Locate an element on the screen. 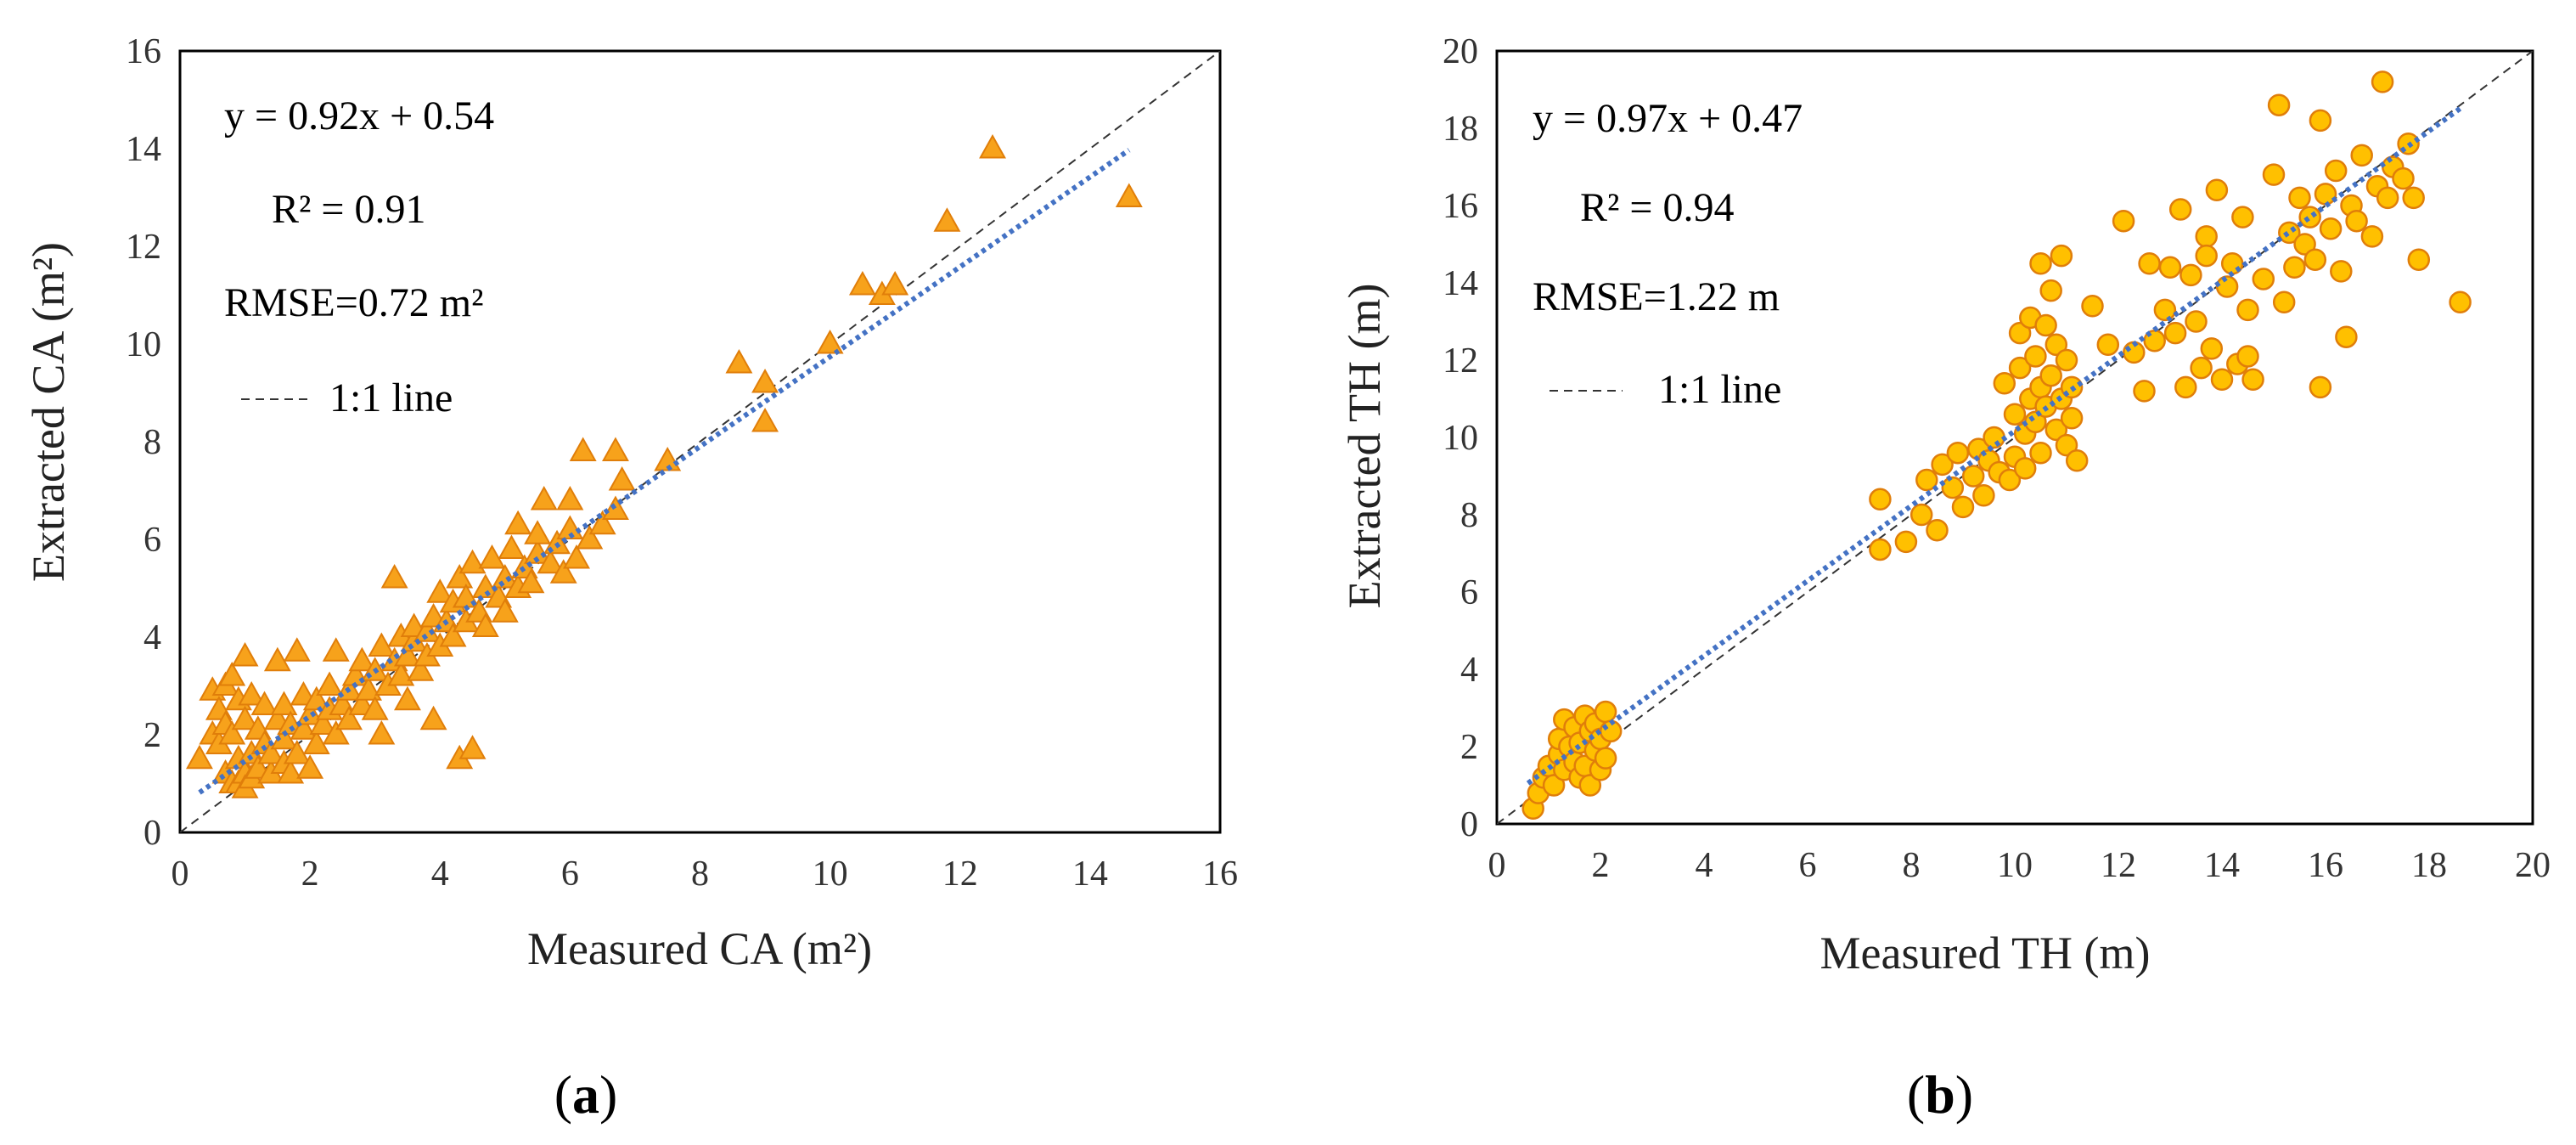  panel-a-legend-label: 1:1 line is located at coordinates (391, 397).